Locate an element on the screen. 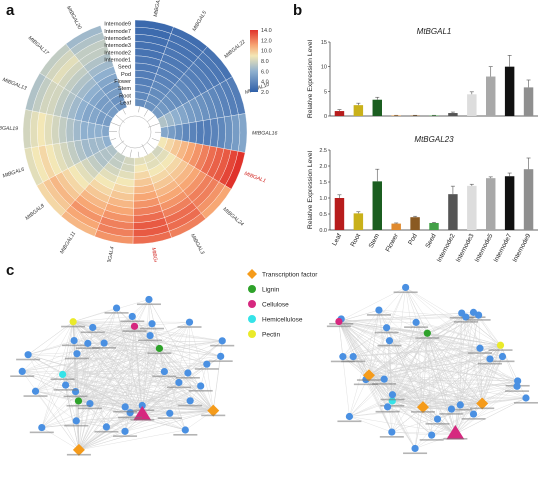 This screenshot has width=550, height=482. tissue-label: Internode9 is located at coordinates (117, 25).